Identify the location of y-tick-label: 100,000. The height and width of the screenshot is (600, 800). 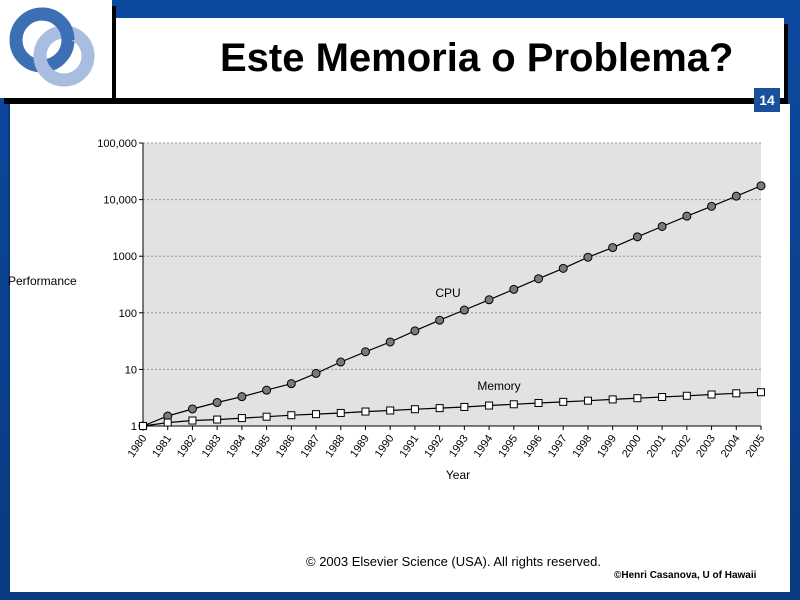
(117, 144).